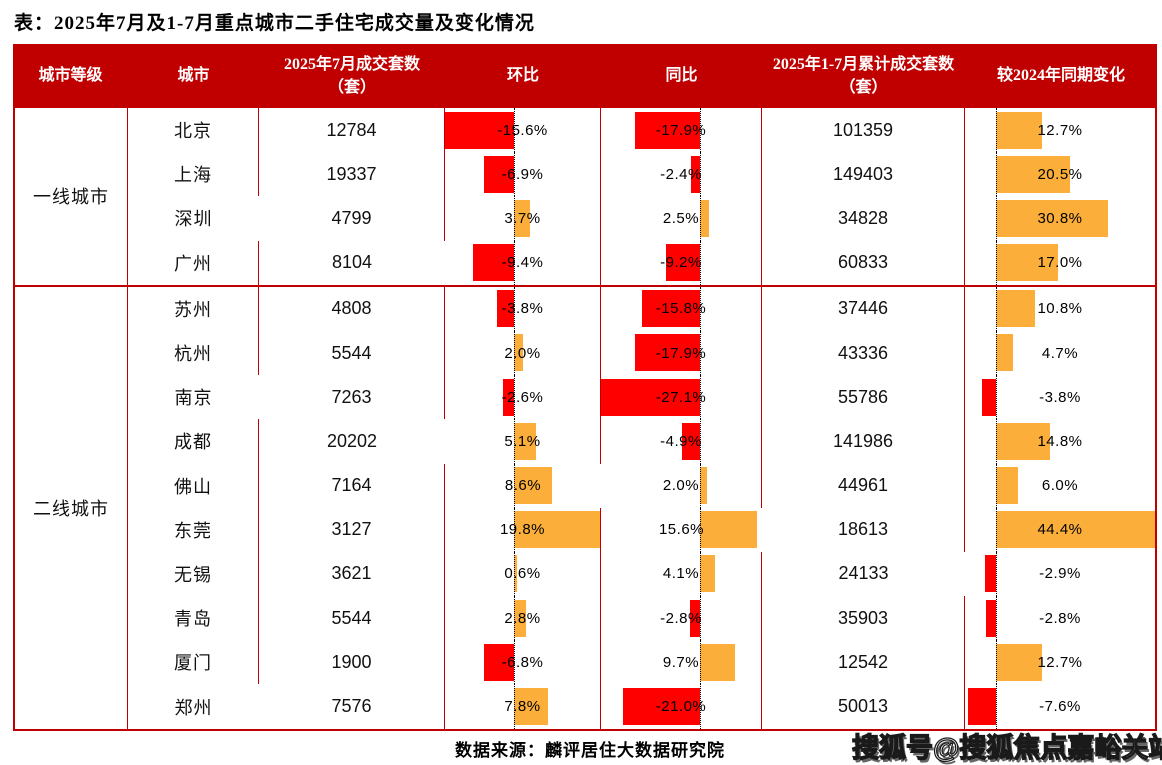 This screenshot has width=1162, height=765. I want to click on yoy-value-label: -9.2%, so click(681, 263).